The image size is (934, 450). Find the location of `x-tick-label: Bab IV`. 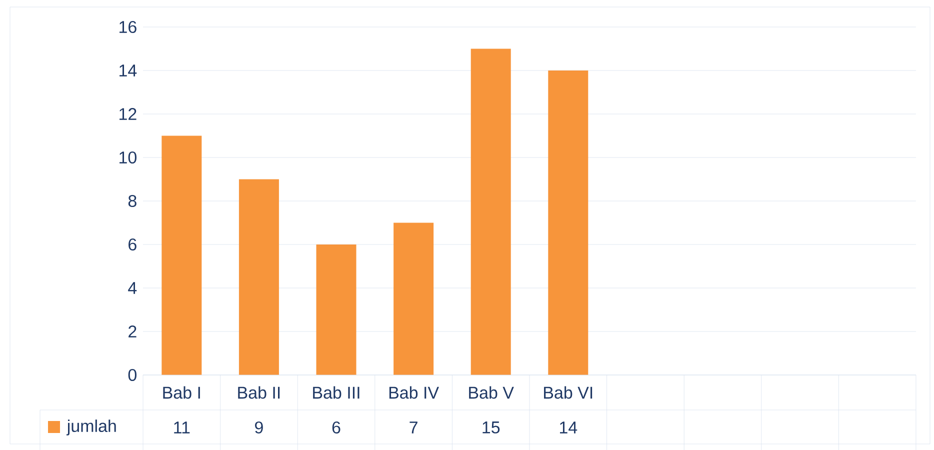

x-tick-label: Bab IV is located at coordinates (414, 392).